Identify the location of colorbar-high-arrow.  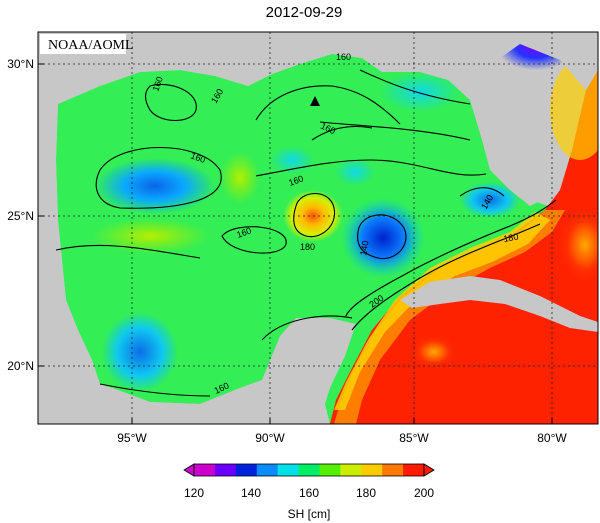
(429, 470).